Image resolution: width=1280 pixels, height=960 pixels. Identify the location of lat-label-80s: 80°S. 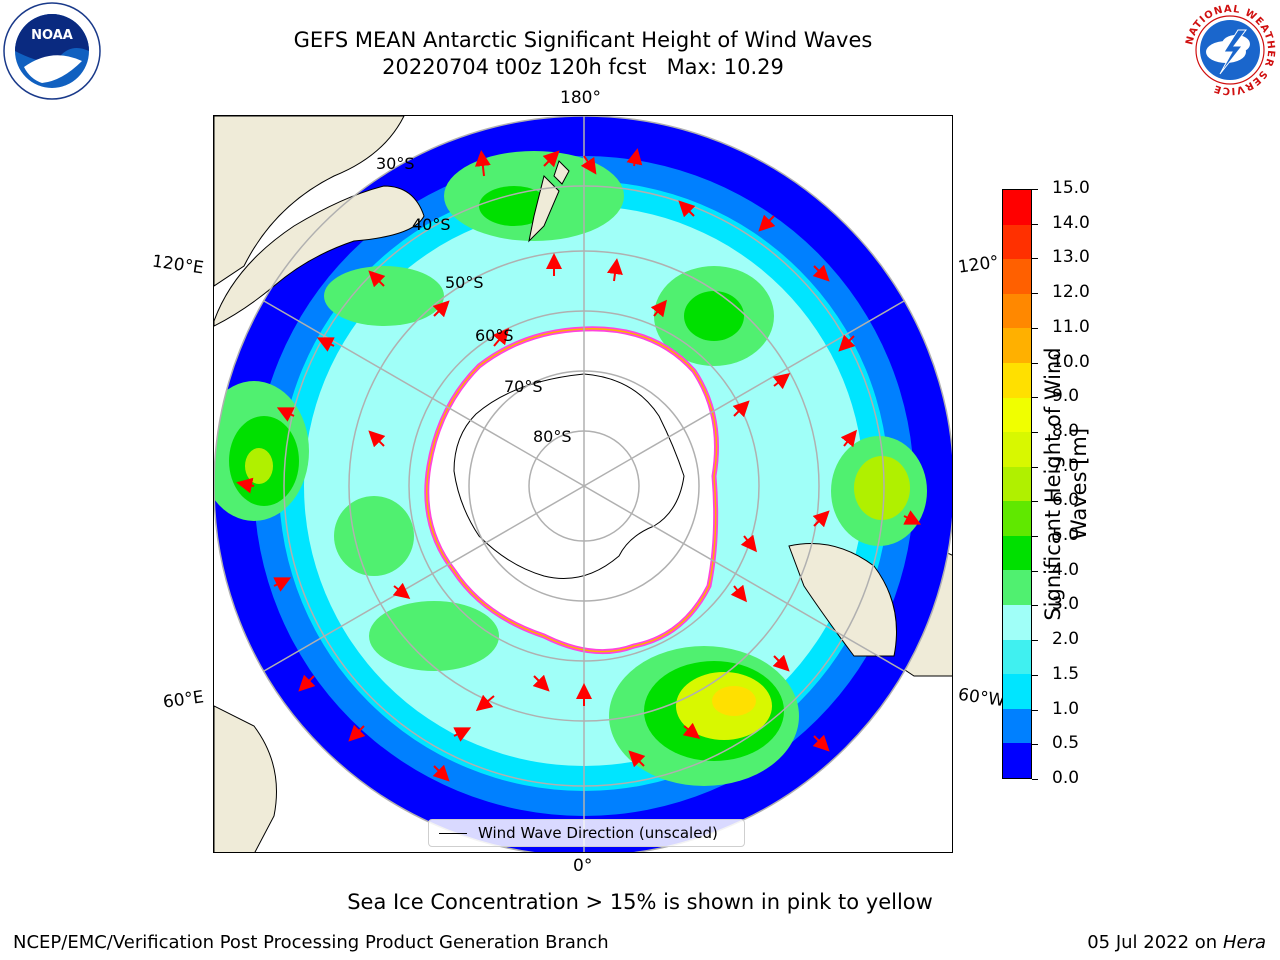
(552, 436).